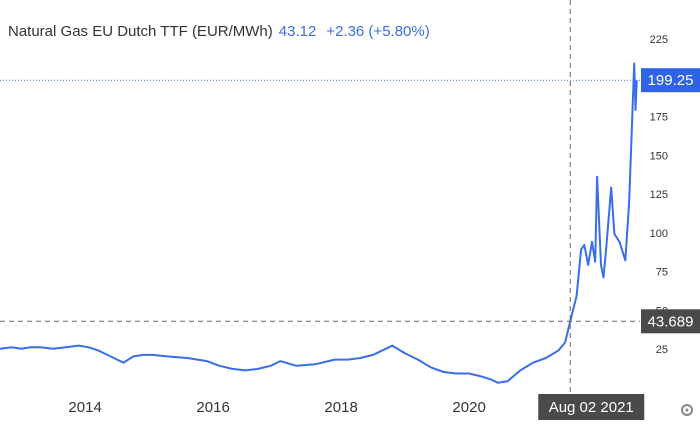 The height and width of the screenshot is (426, 700). Describe the element at coordinates (659, 195) in the screenshot. I see `y-tick-label: 125` at that location.